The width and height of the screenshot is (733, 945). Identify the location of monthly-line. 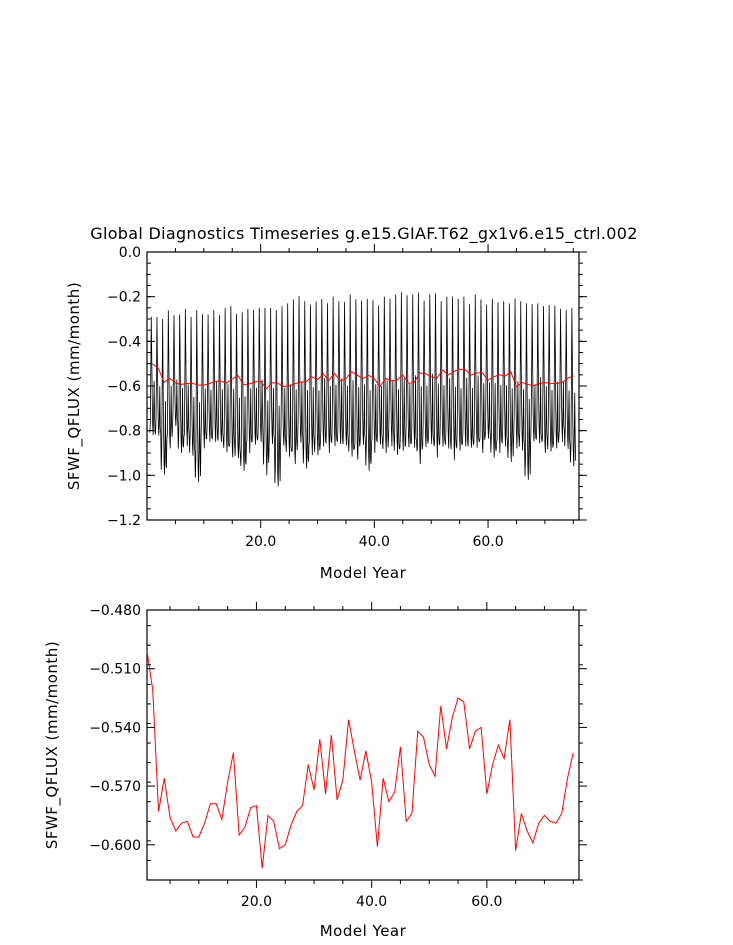
(363, 389).